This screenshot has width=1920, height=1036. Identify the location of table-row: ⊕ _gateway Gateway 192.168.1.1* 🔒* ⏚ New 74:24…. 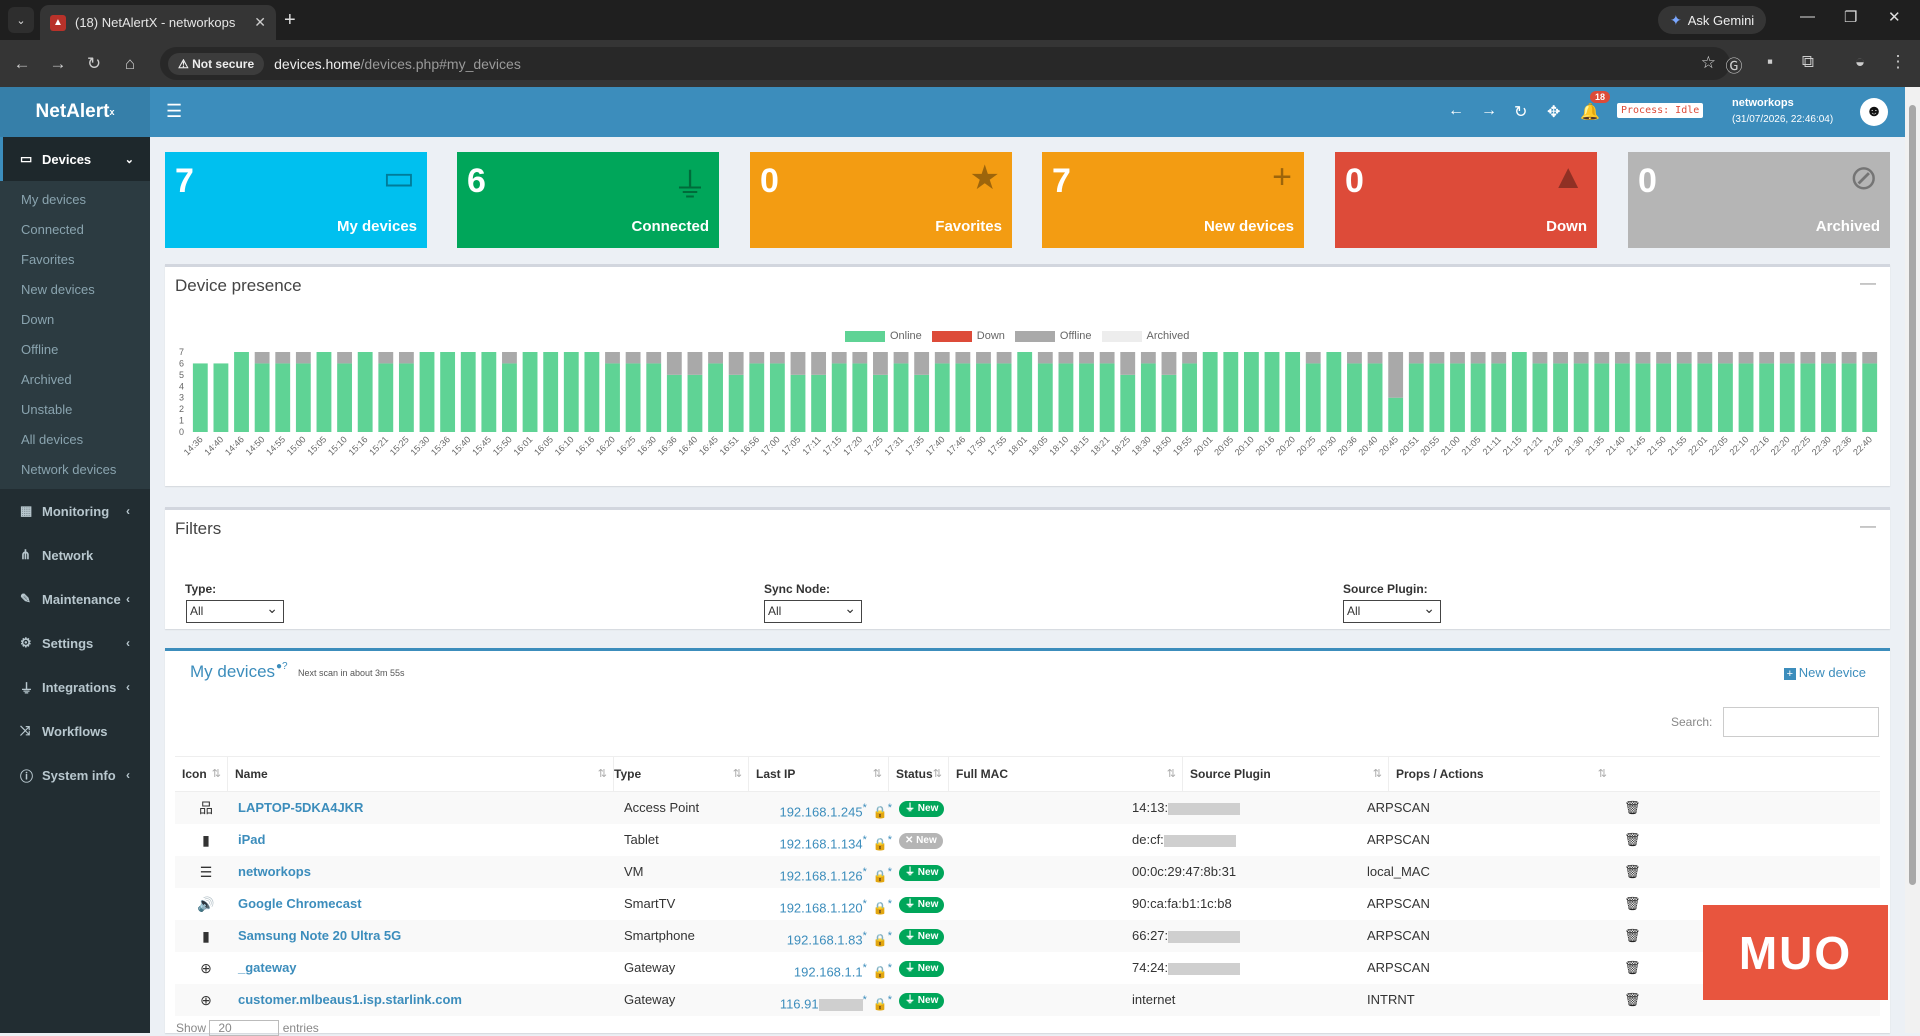
(1027, 968).